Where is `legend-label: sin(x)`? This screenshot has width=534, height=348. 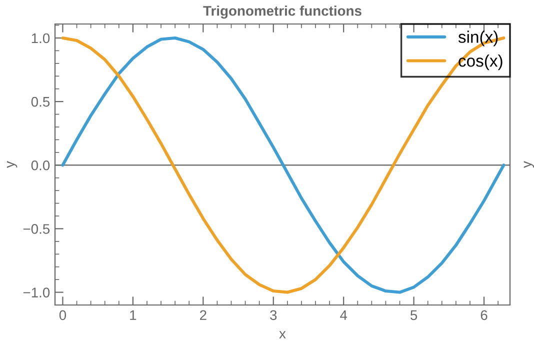
legend-label: sin(x) is located at coordinates (478, 38).